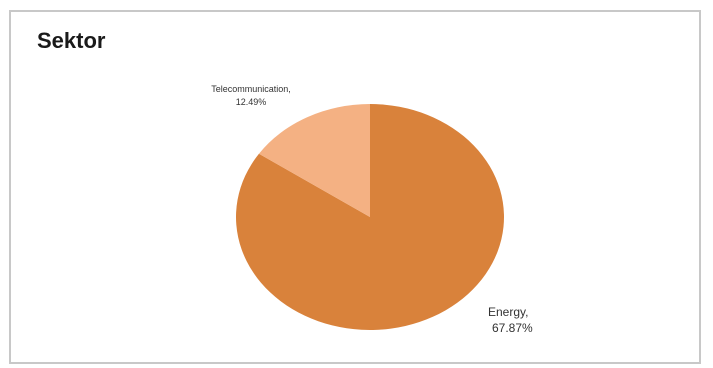  Describe the element at coordinates (71, 40) in the screenshot. I see `chart-title: Sektor` at that location.